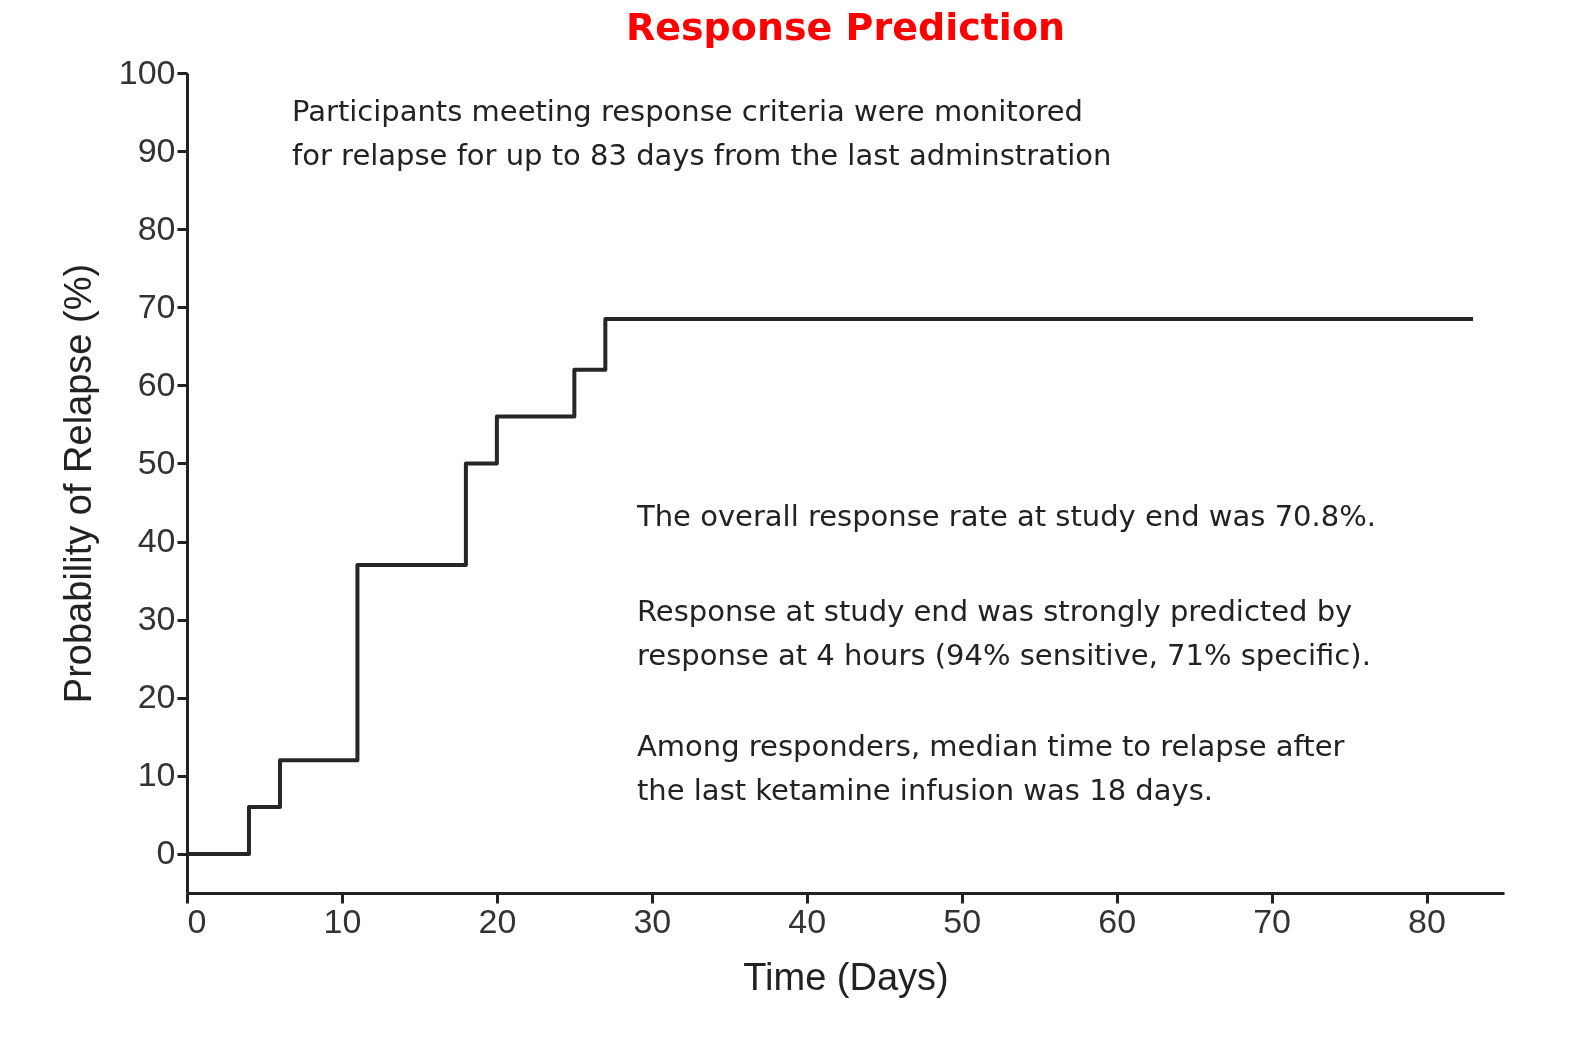  I want to click on y-tick-label: 70, so click(156, 305).